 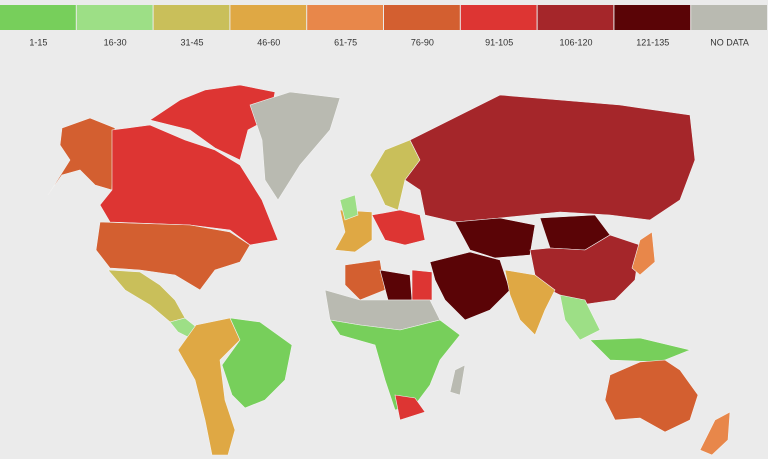 I want to click on legend-label: 91-105, so click(x=499, y=42).